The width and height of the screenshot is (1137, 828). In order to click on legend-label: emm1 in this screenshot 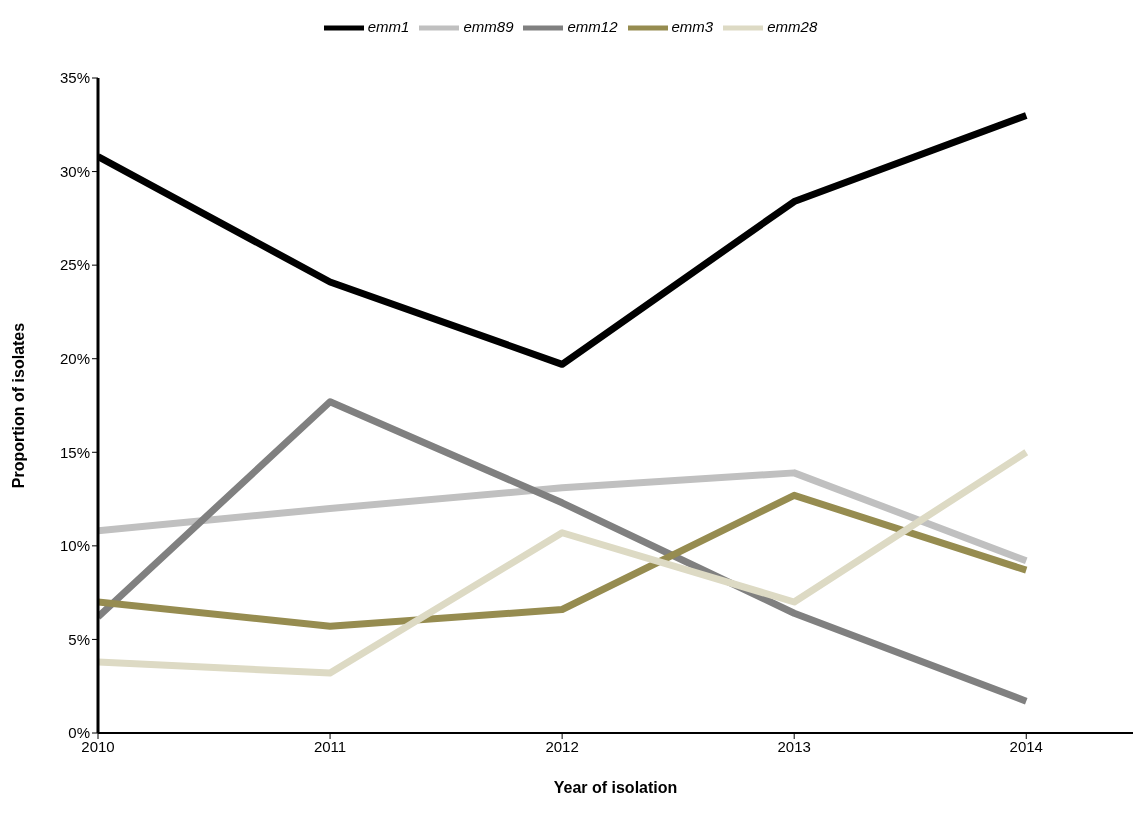, I will do `click(388, 27)`.